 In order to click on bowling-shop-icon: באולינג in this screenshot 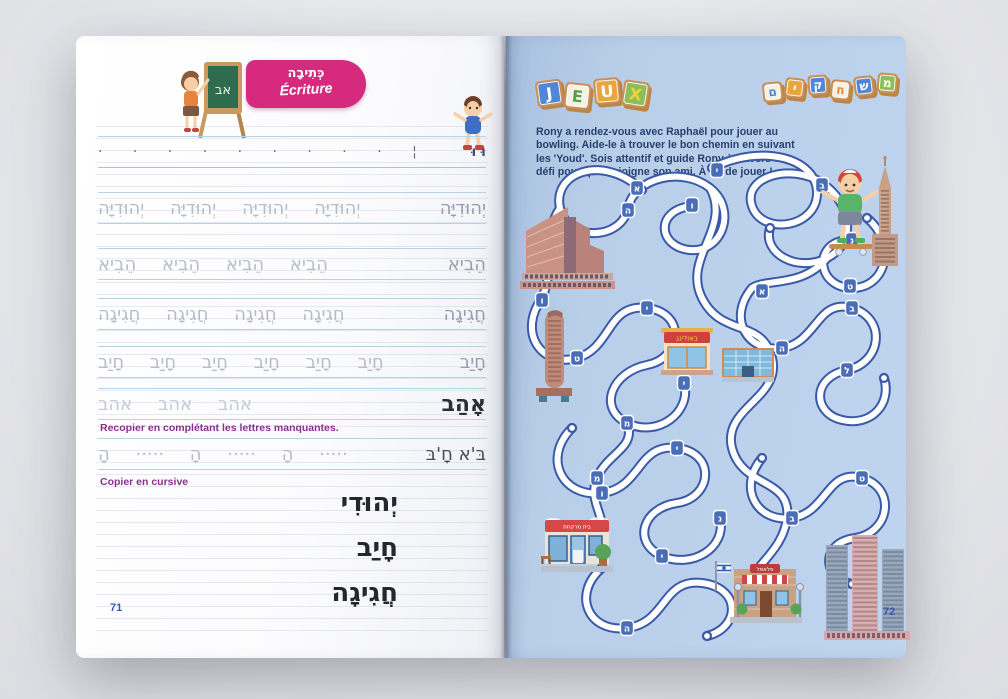, I will do `click(687, 351)`.